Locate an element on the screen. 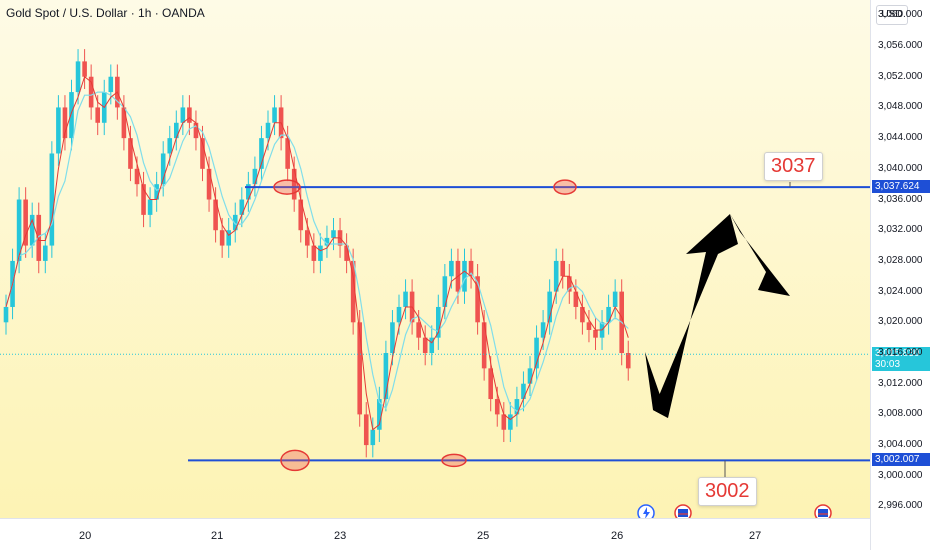  price-axis is located at coordinates (901, 275).